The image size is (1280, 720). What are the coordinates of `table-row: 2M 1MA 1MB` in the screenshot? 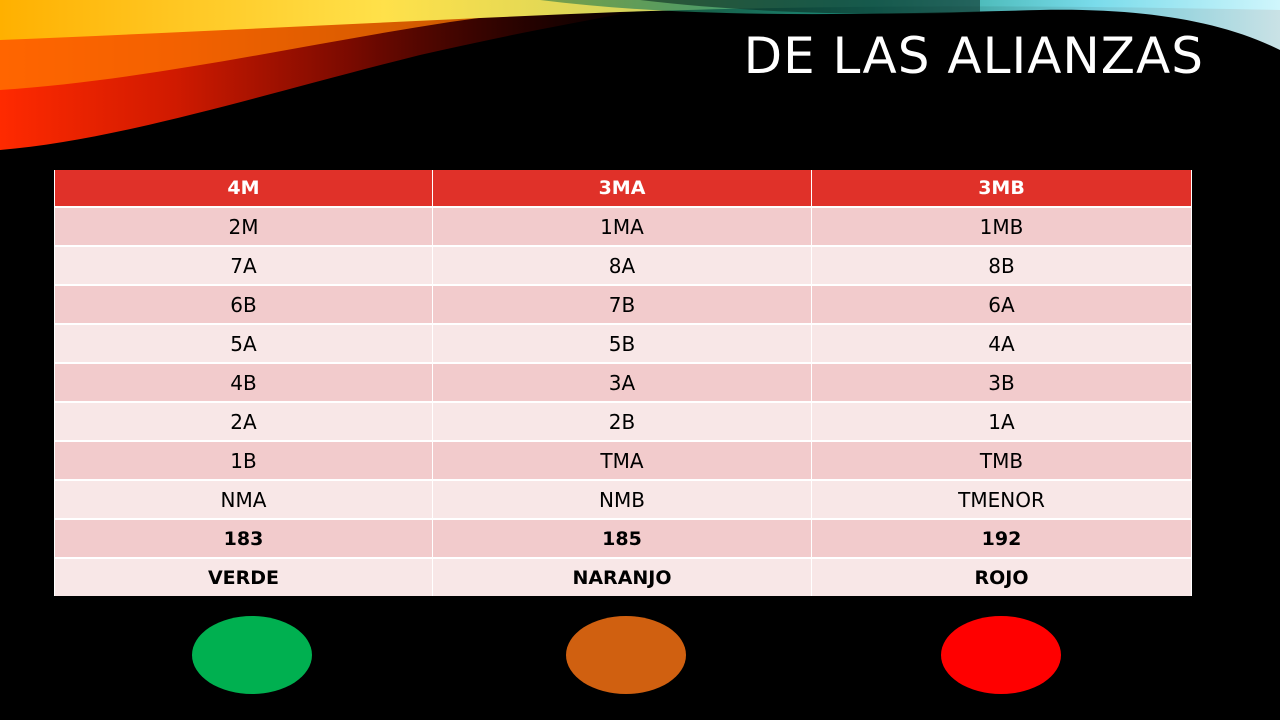 It's located at (623, 226).